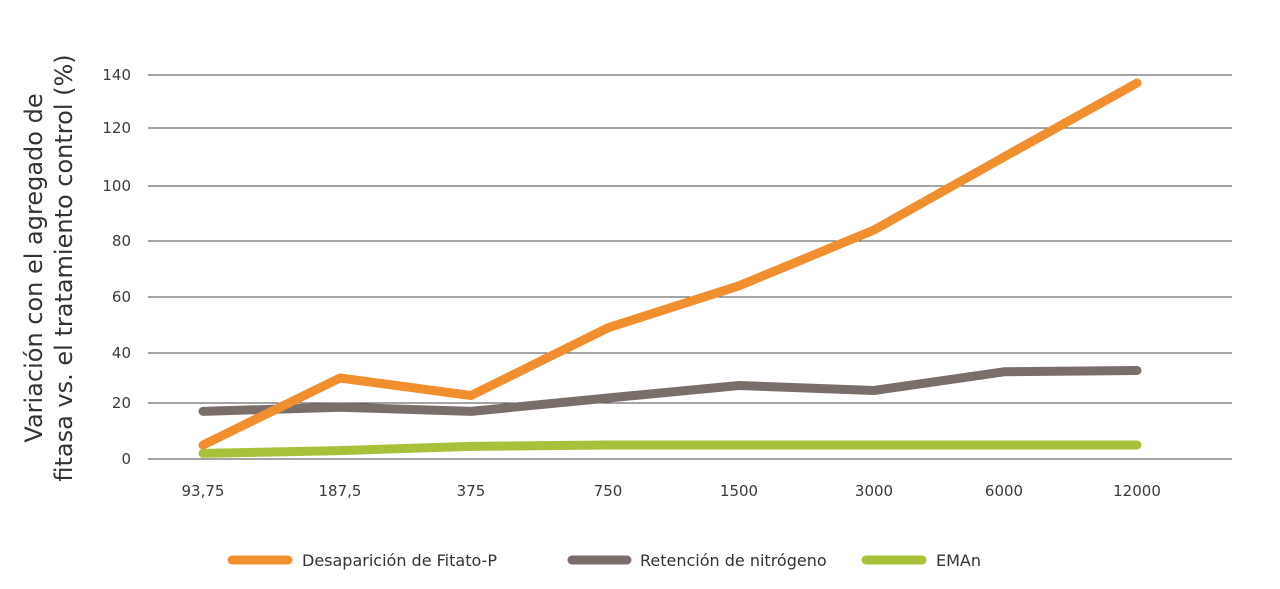  Describe the element at coordinates (1137, 491) in the screenshot. I see `x-tick-label: 12000` at that location.